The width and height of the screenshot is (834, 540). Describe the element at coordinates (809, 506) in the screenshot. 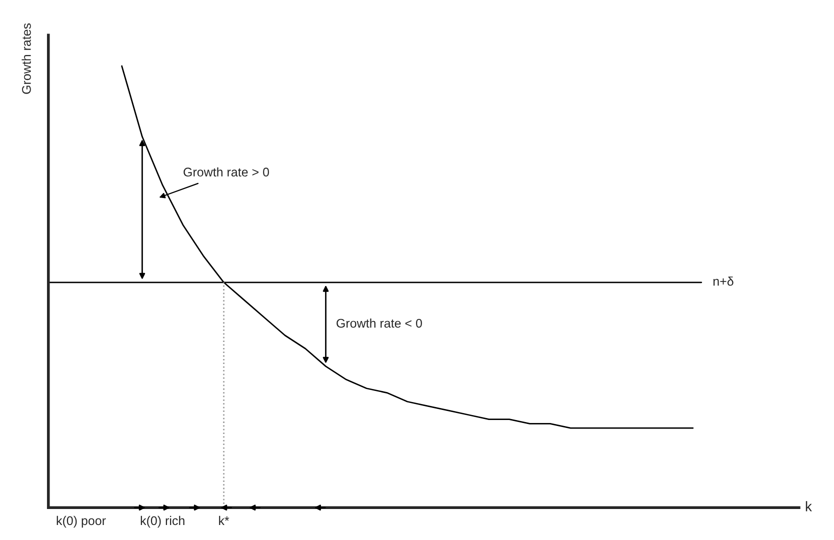

I see `text: k` at that location.